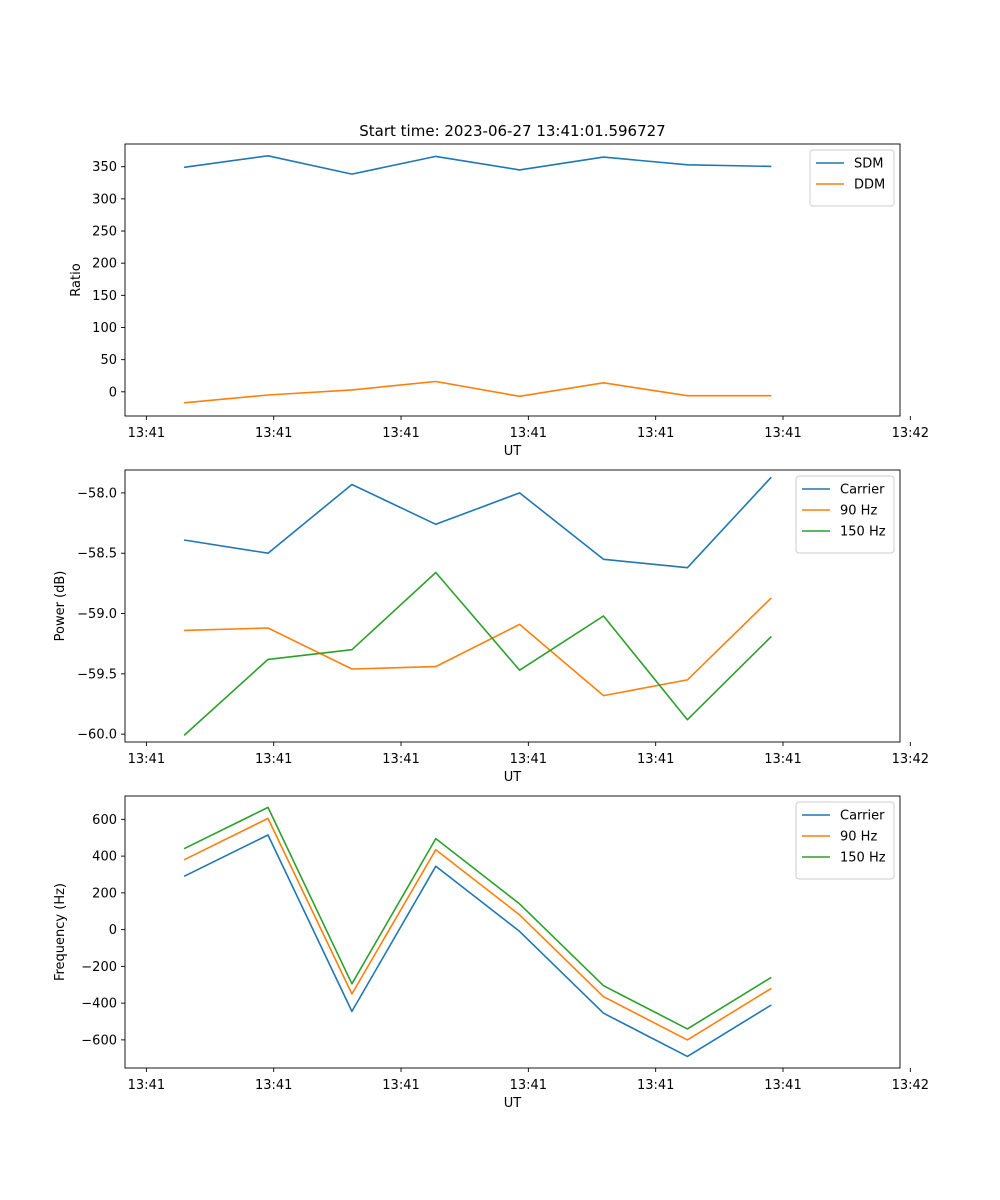  What do you see at coordinates (477, 165) in the screenshot?
I see `series-line-sdm` at bounding box center [477, 165].